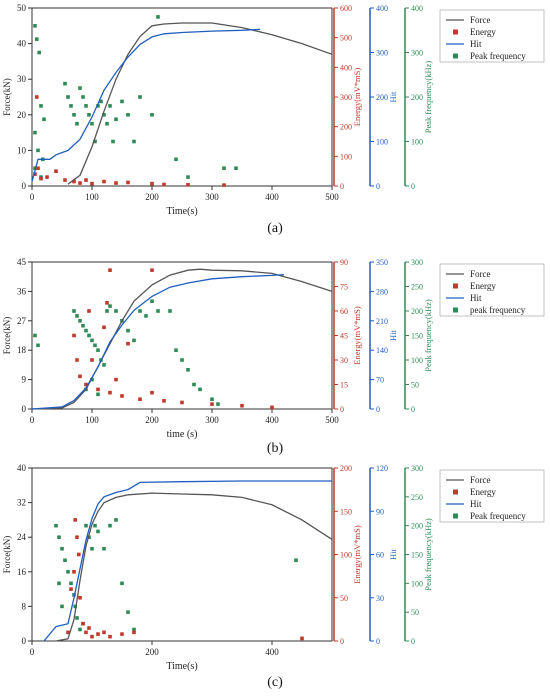 The image size is (550, 697). I want to click on plot-frame, so click(182, 335).